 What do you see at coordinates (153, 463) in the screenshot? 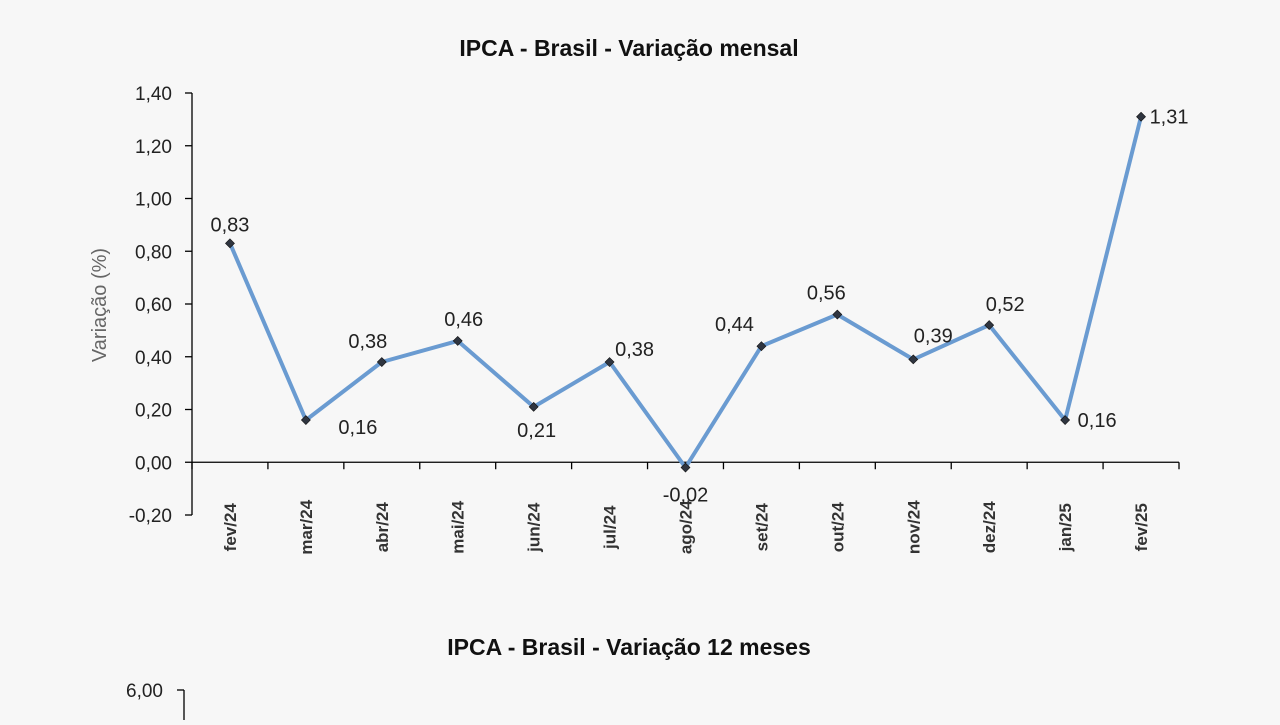
I see `y-tick-label: 0,00` at bounding box center [153, 463].